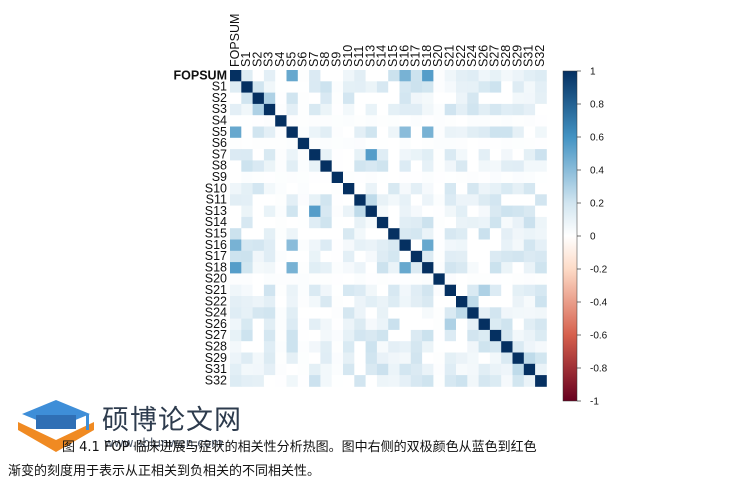 Image resolution: width=740 pixels, height=485 pixels. What do you see at coordinates (303, 59) in the screenshot?
I see `column-label: S6` at bounding box center [303, 59].